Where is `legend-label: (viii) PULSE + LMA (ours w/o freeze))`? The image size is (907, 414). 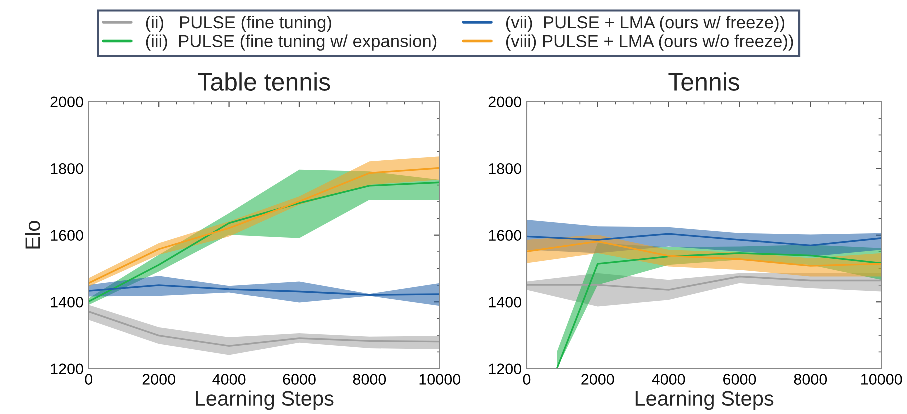
legend-label: (viii) PULSE + LMA (ours w/o freeze)) is located at coordinates (650, 42).